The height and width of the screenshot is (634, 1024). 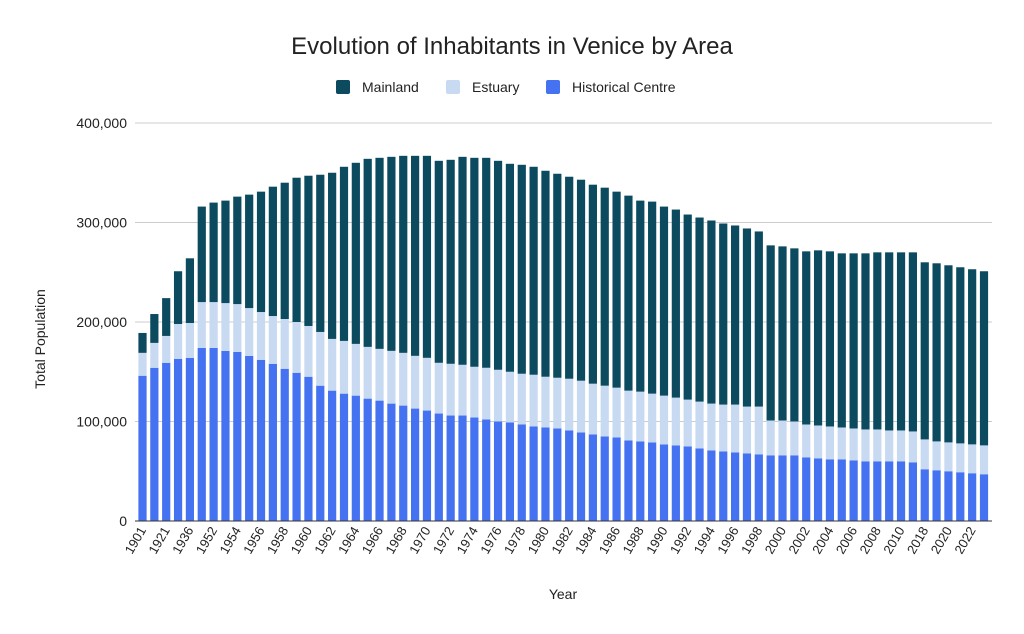 What do you see at coordinates (640, 296) in the screenshot?
I see `bar-mainland-1988` at bounding box center [640, 296].